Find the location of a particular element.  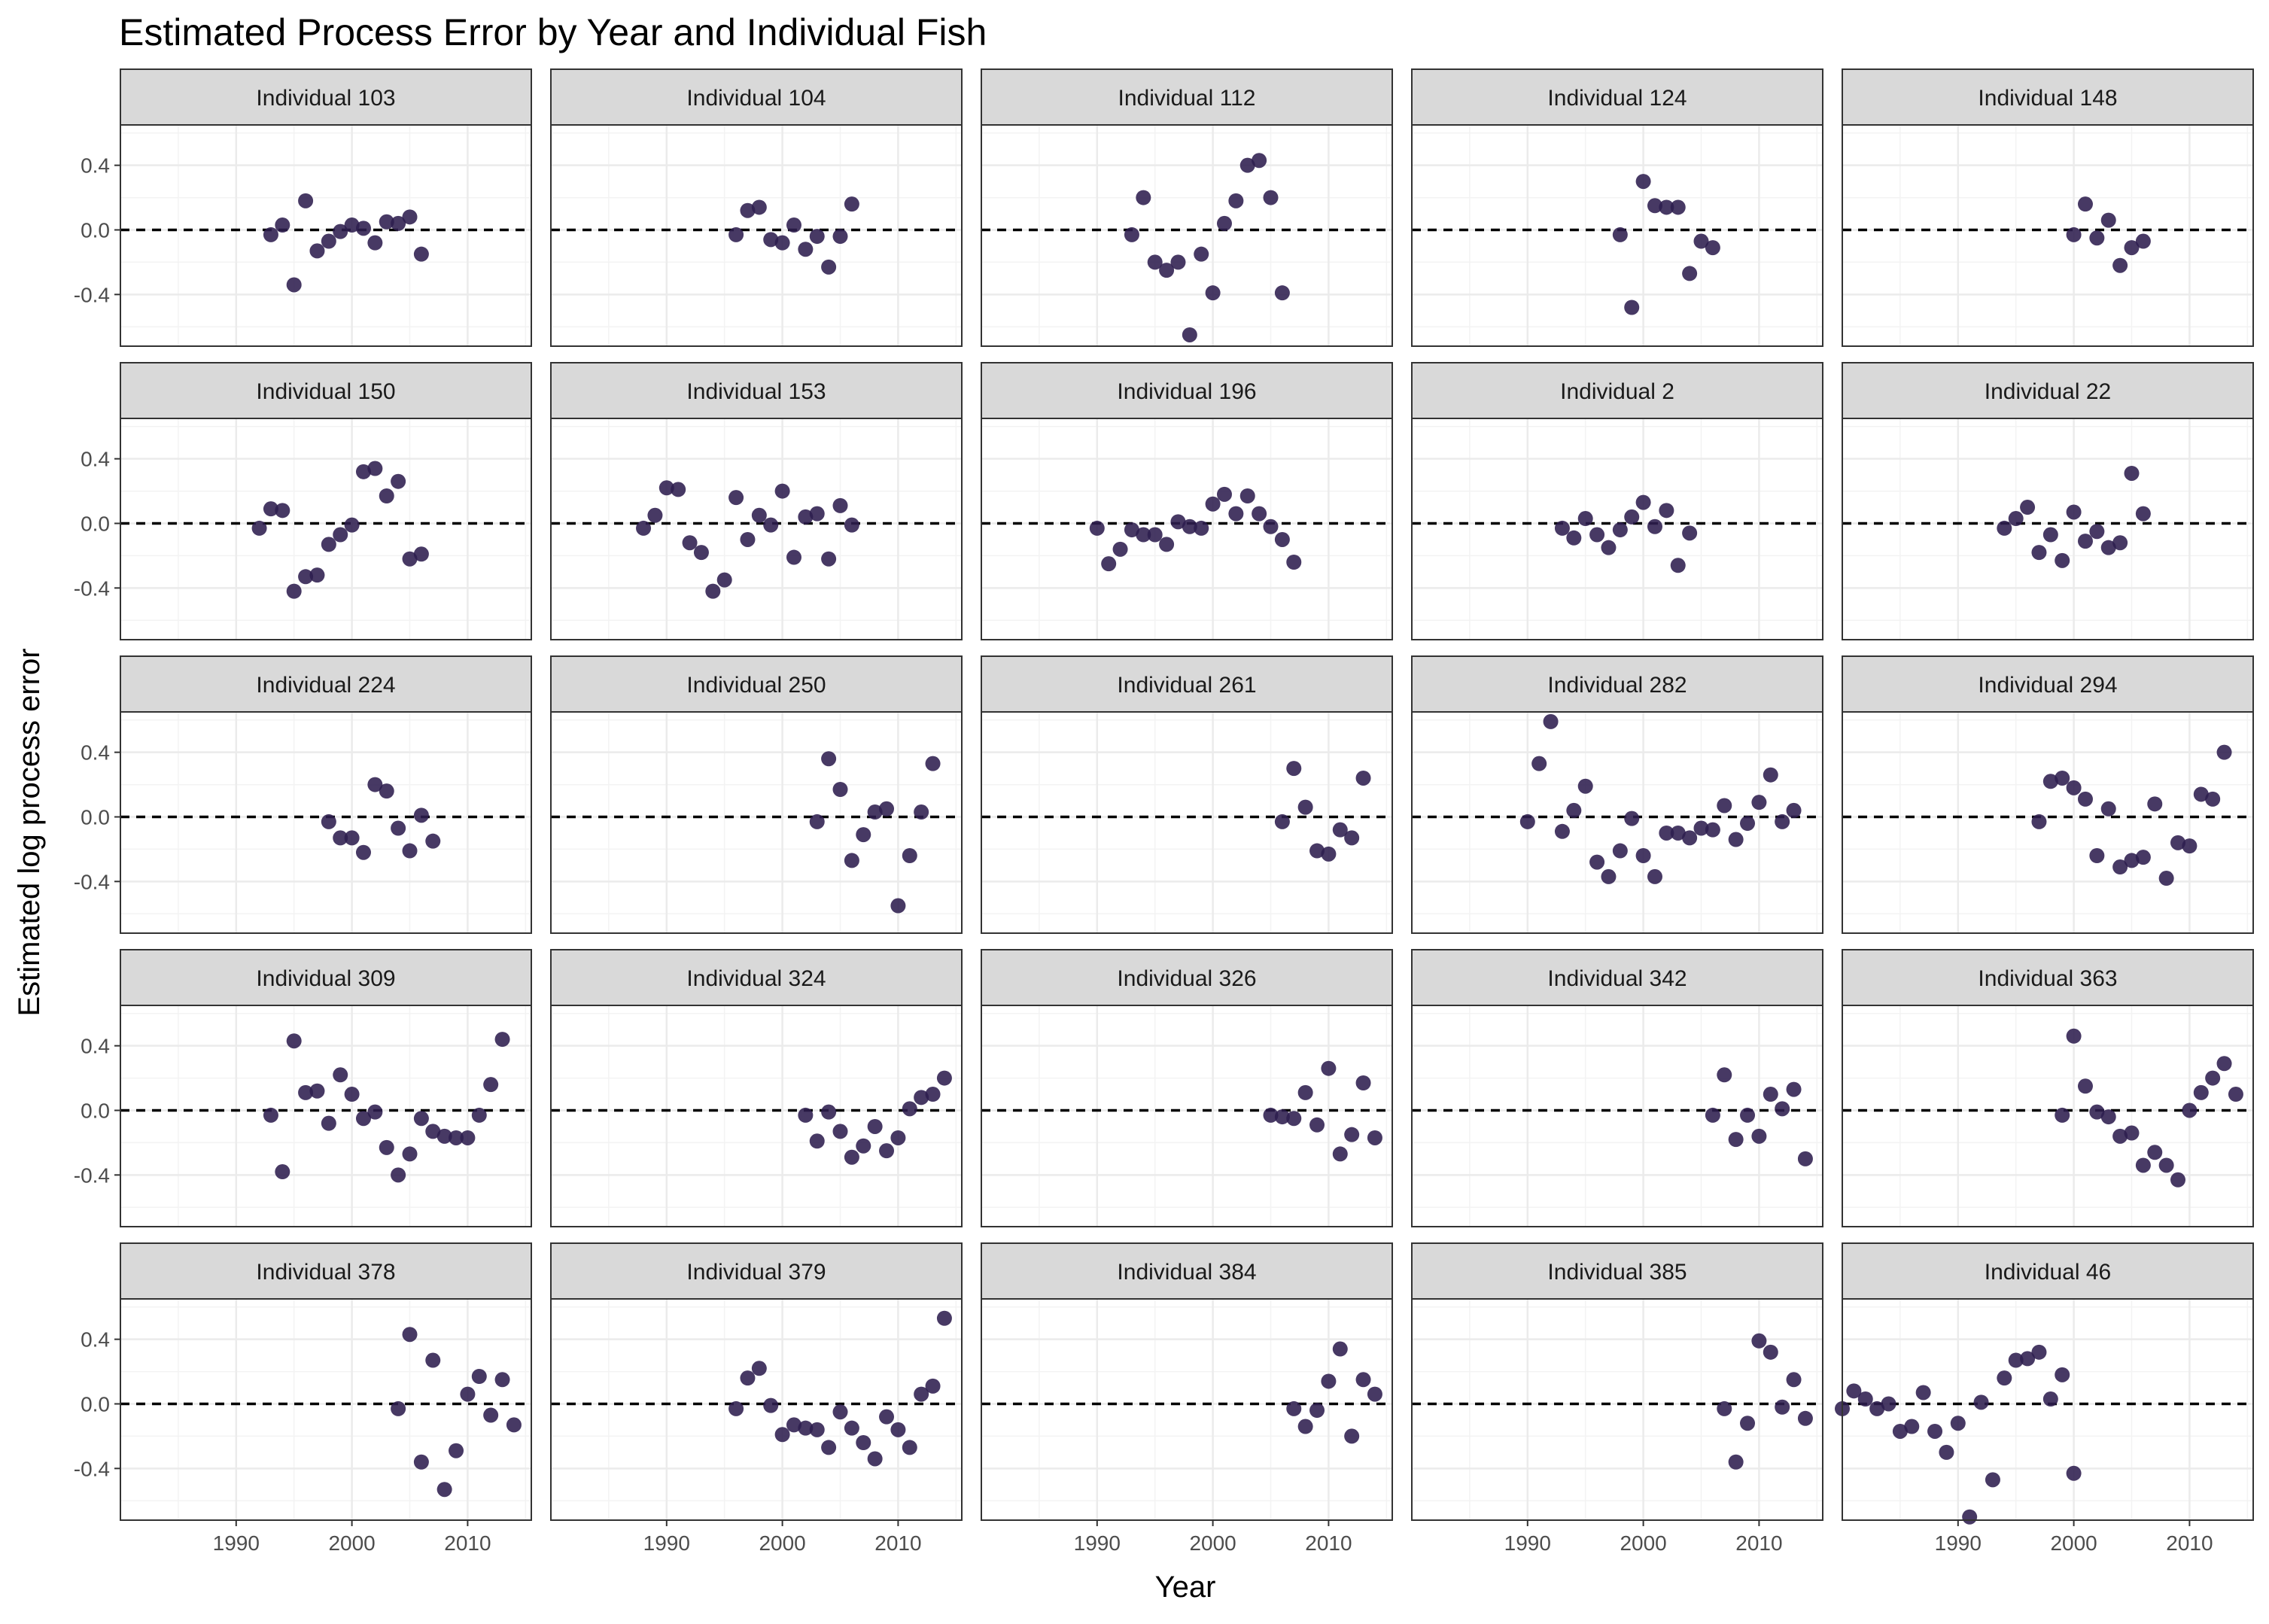

facet-panel: Individual 22 is located at coordinates (2048, 501).